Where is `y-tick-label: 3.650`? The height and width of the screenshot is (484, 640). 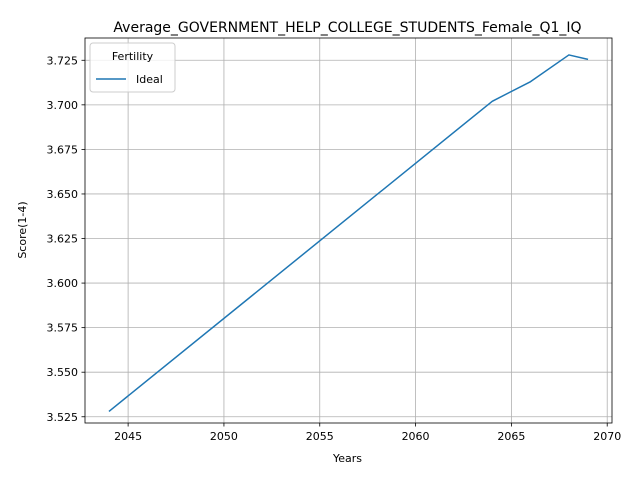 y-tick-label: 3.650 is located at coordinates (63, 194).